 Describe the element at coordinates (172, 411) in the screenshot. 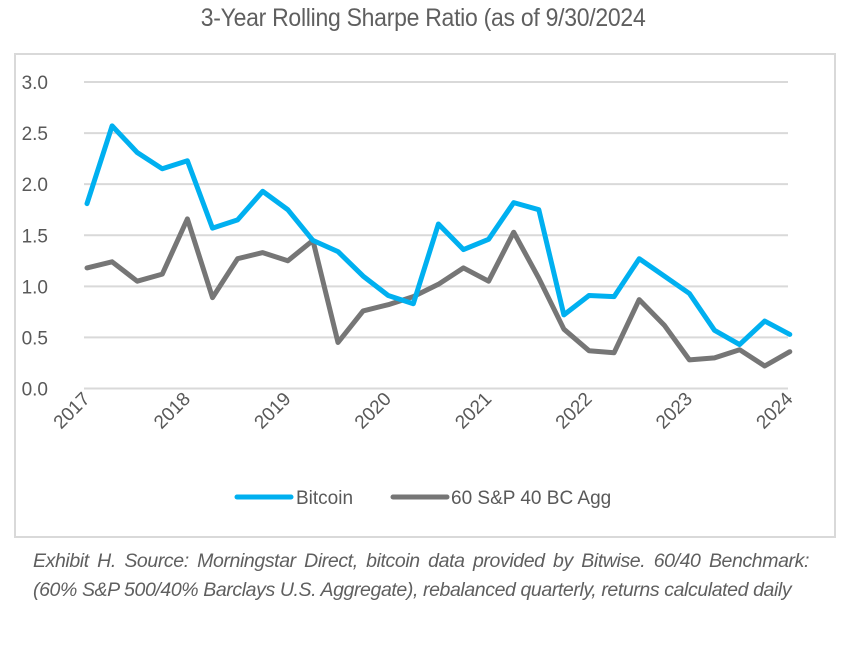

I see `x-tick-label: 2018` at that location.